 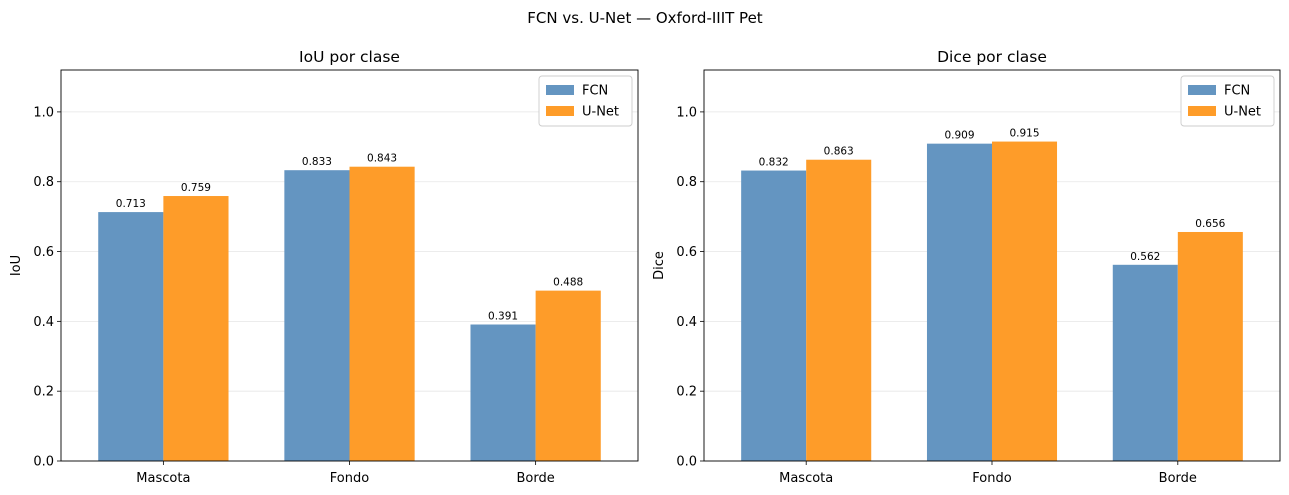 What do you see at coordinates (686, 182) in the screenshot?
I see `dice-ytick-label: 0.8` at bounding box center [686, 182].